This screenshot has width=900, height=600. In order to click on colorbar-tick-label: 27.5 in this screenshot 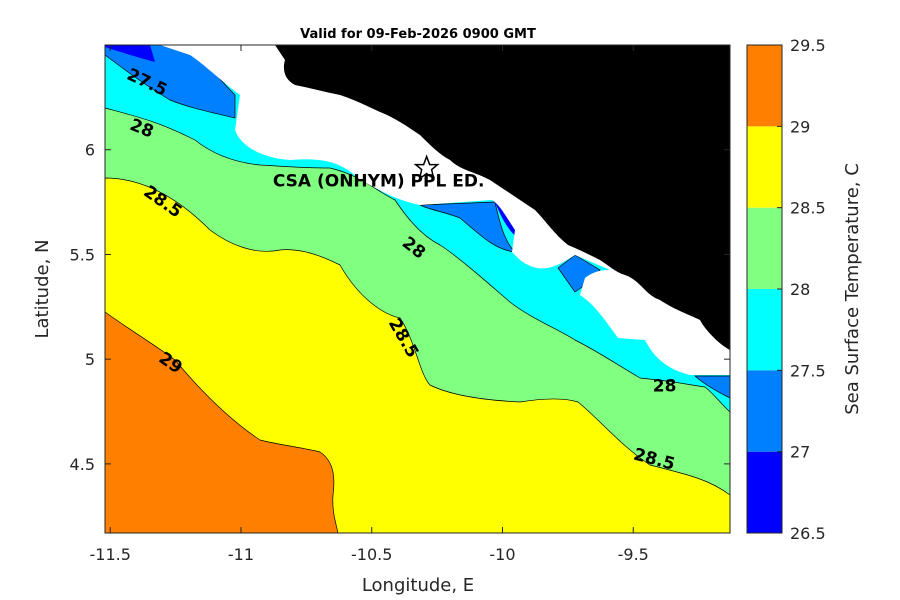, I will do `click(808, 370)`.